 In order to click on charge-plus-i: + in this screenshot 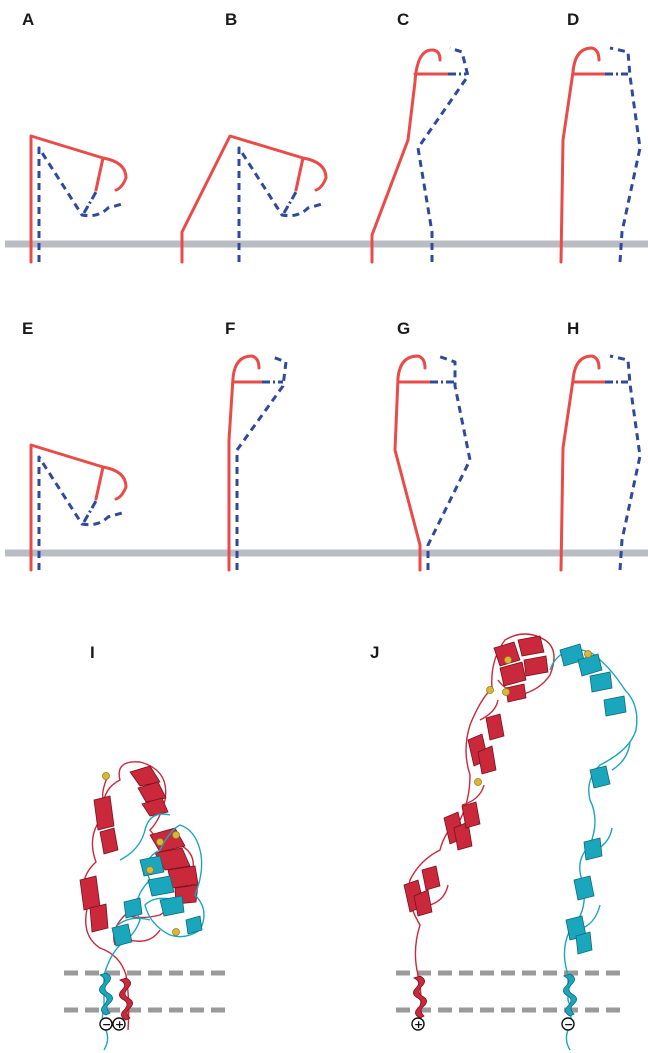, I will do `click(119, 1024)`.